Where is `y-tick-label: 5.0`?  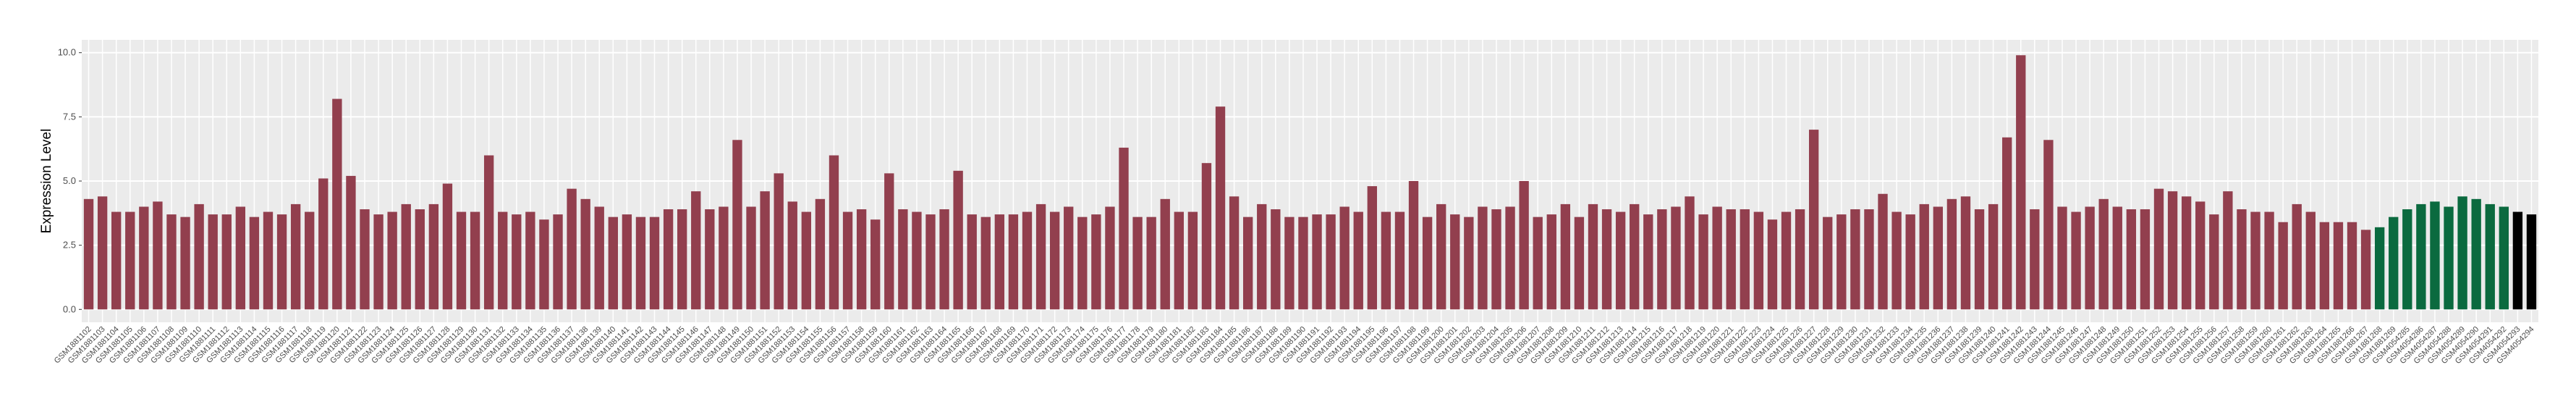
y-tick-label: 5.0 is located at coordinates (69, 180).